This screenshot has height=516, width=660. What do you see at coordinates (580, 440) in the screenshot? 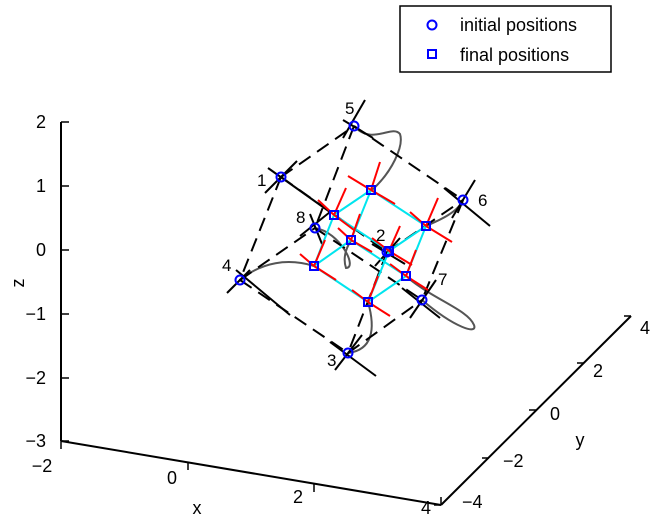
I see `y-axis-label: y` at bounding box center [580, 440].